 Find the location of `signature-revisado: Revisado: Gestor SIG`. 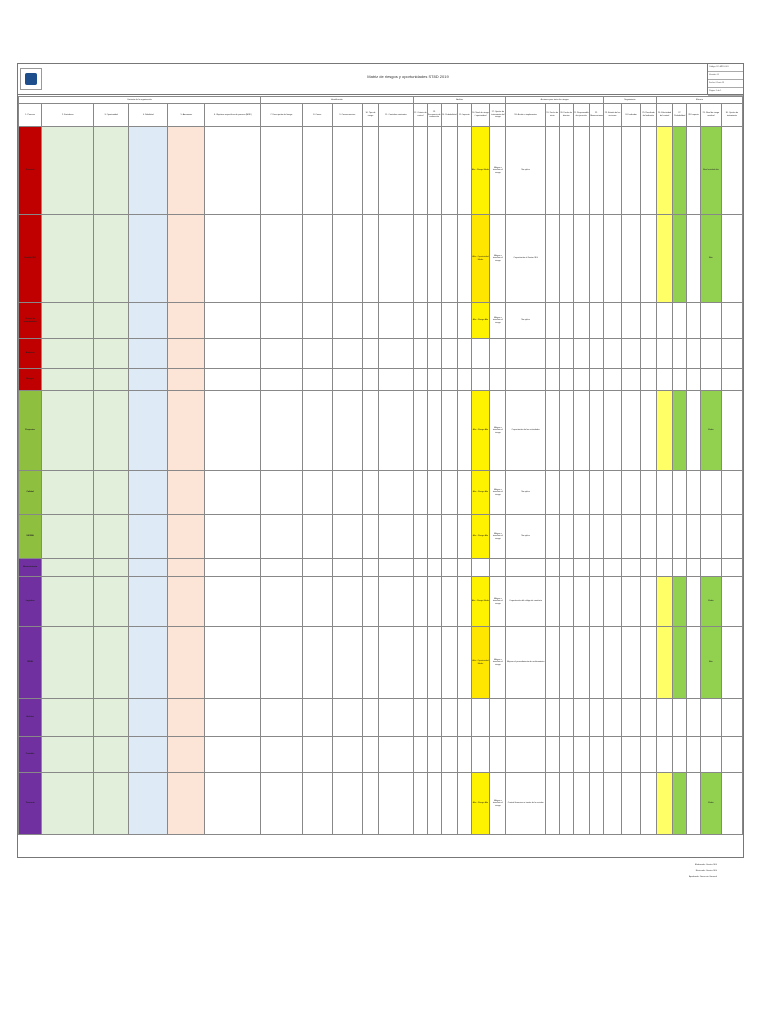

signature-revisado: Revisado: Gestor SIG is located at coordinates (706, 871).